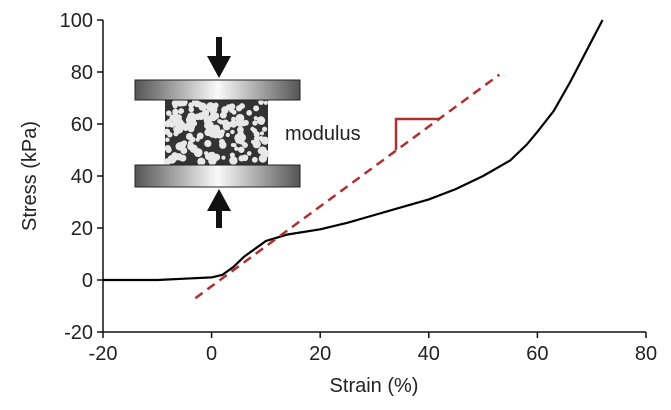  Describe the element at coordinates (87, 281) in the screenshot. I see `y-tick-label: 0` at that location.